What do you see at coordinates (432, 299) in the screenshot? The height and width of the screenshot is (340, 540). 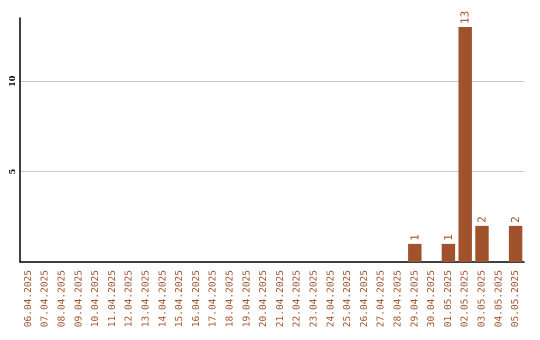 I see `x-tick-label: 30.04.2025` at bounding box center [432, 299].